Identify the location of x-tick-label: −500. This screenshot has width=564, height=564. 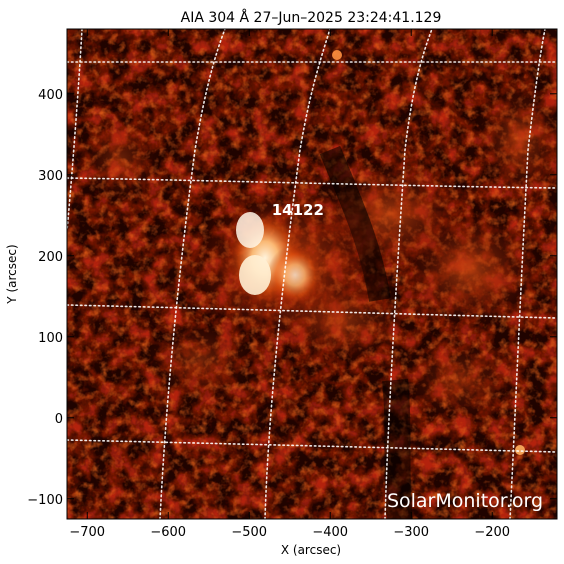
(249, 532).